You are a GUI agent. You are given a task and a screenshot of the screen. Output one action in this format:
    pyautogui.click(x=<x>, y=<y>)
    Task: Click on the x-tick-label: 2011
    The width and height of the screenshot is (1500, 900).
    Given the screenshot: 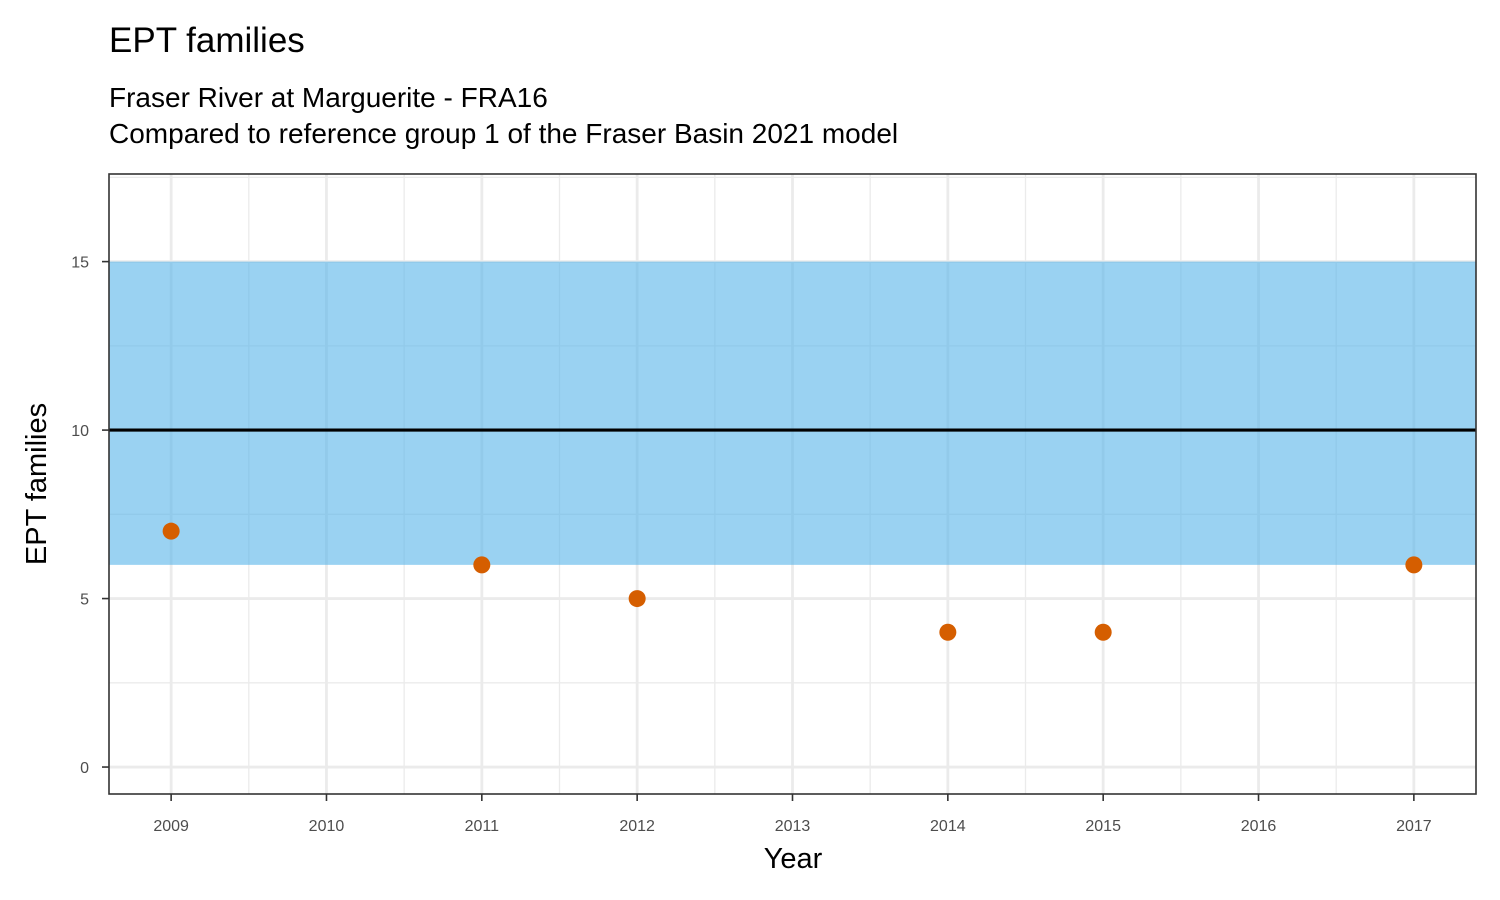 What is the action you would take?
    pyautogui.click(x=482, y=826)
    